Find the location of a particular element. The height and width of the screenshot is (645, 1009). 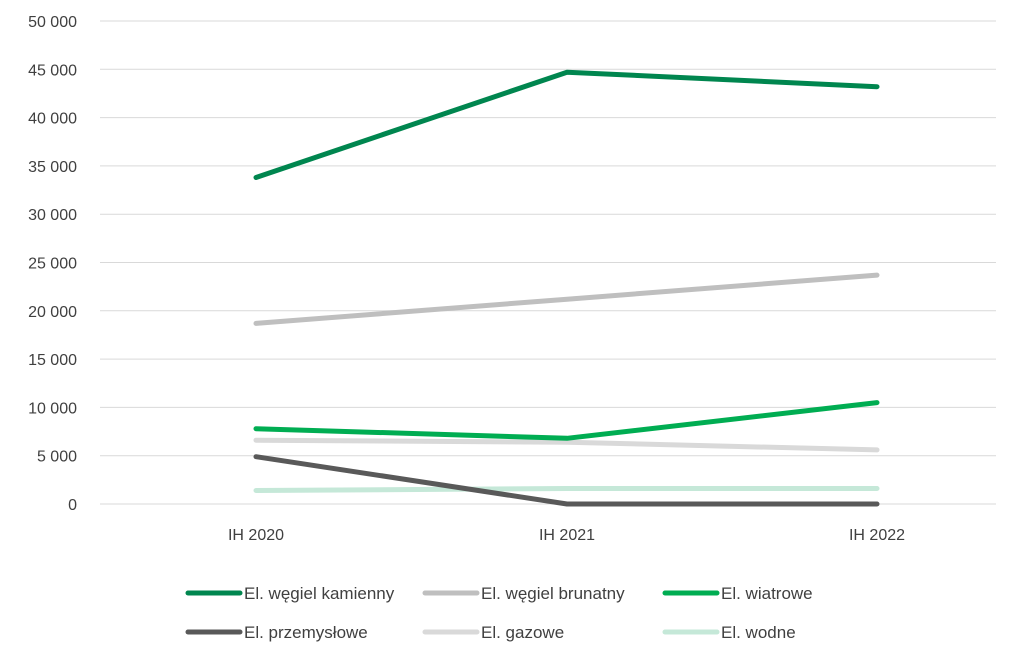

y-tick-label: 15 000 is located at coordinates (52, 360).